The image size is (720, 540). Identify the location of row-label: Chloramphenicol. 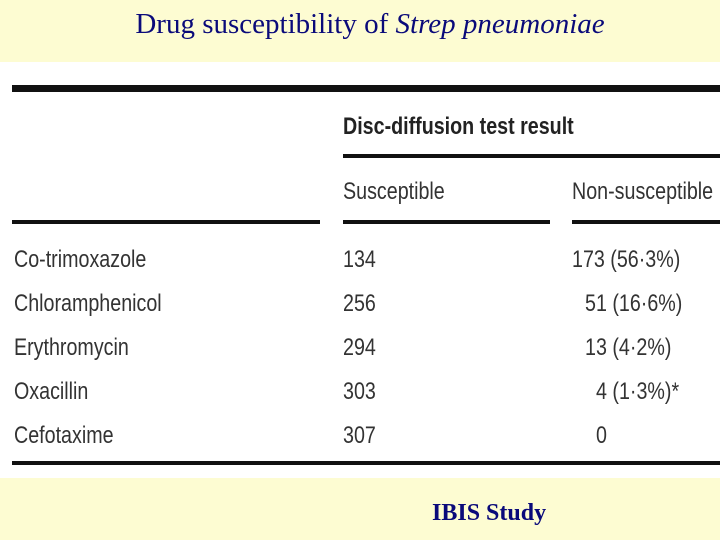
(88, 303).